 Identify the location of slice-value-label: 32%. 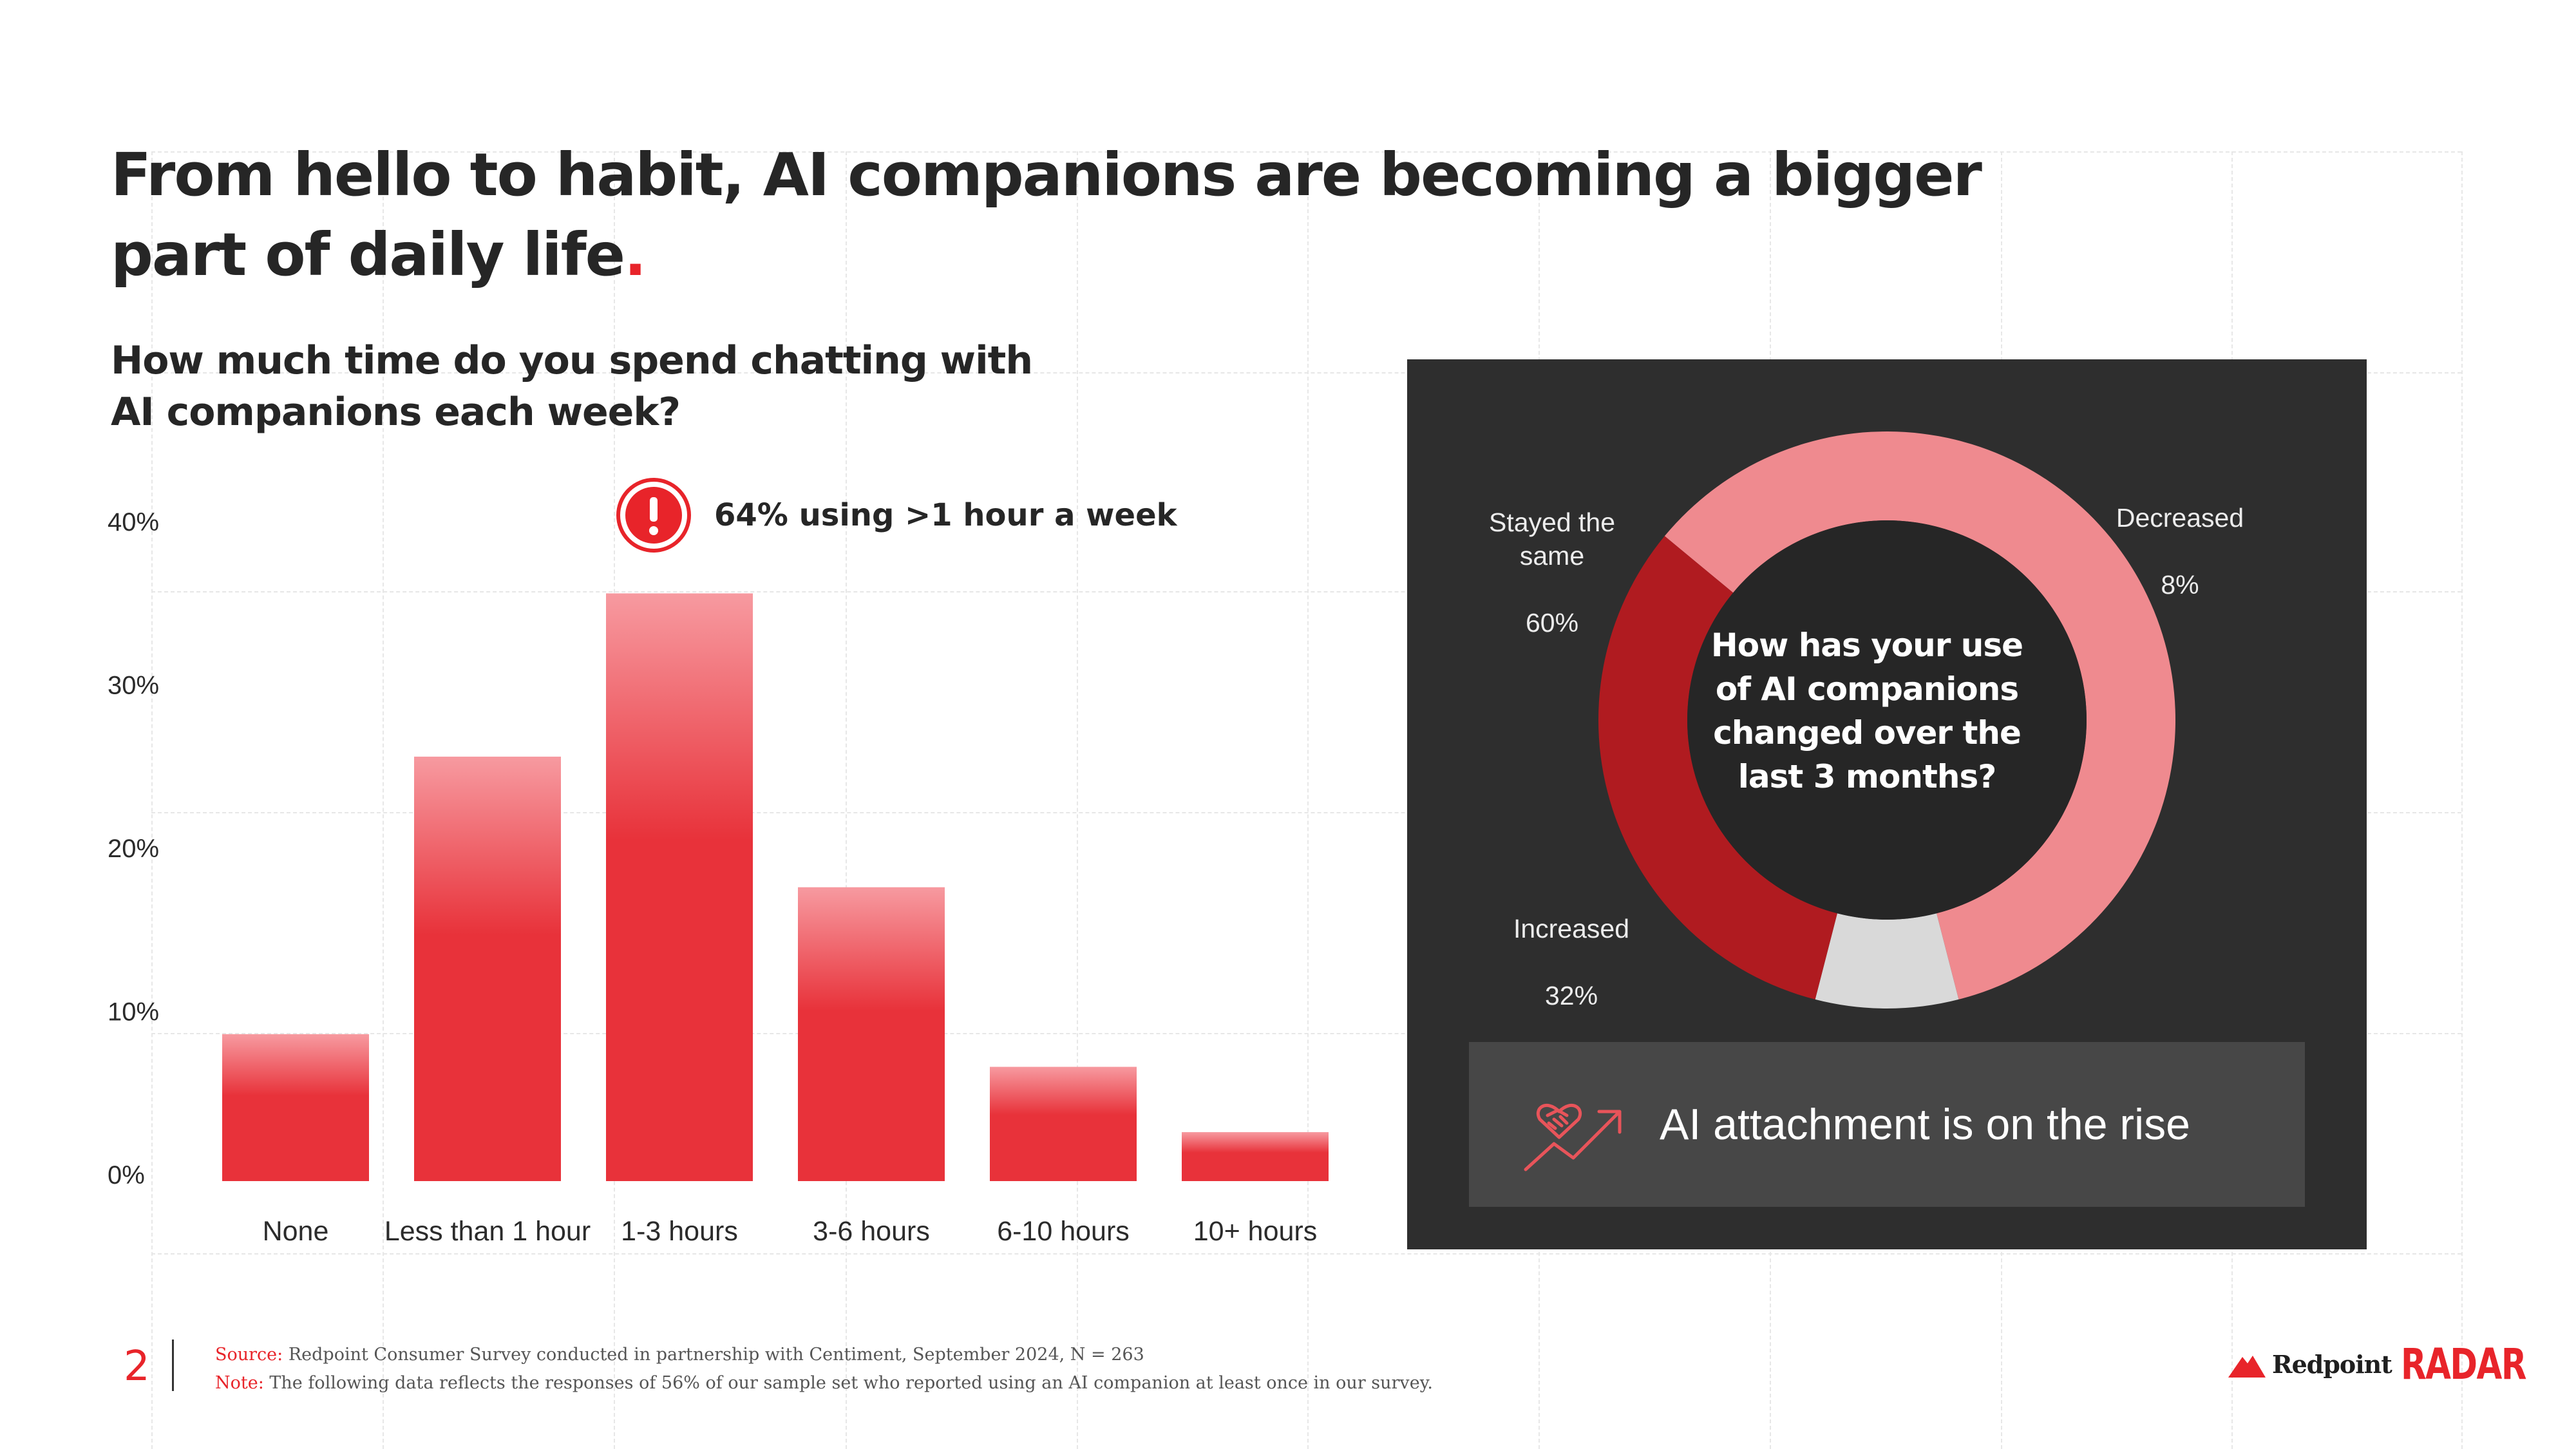
(1571, 996).